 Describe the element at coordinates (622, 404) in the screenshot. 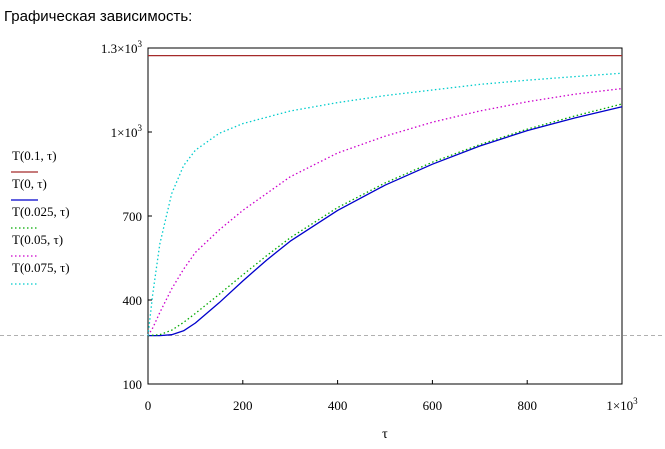

I see `x-tick-label-5: 1×10³` at that location.